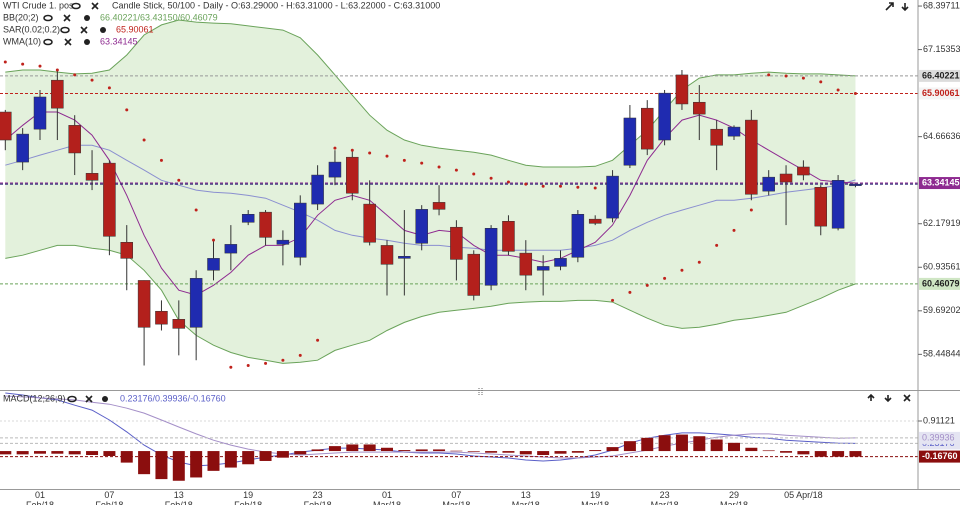  I want to click on hist-marker-bg, so click(939, 456).